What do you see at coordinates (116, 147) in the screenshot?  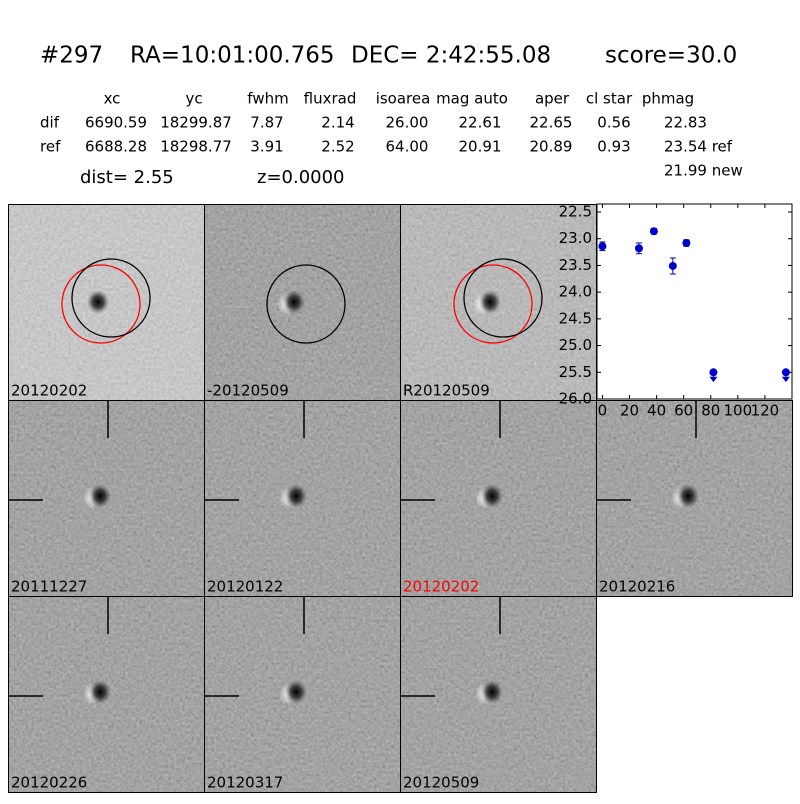 I see `cell: 6688.28` at bounding box center [116, 147].